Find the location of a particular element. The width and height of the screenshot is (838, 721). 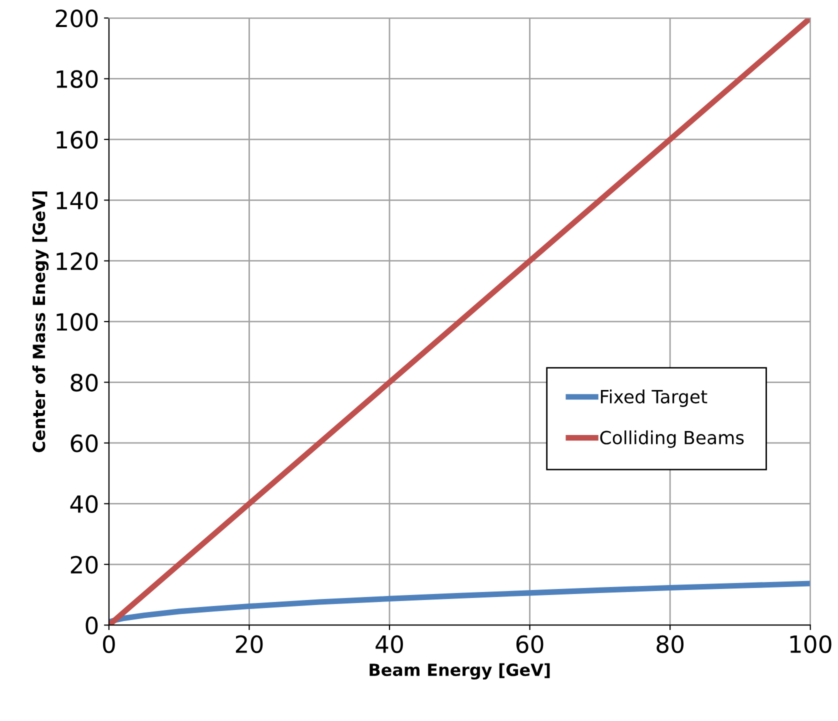

y-tick-label: 140 is located at coordinates (77, 201).